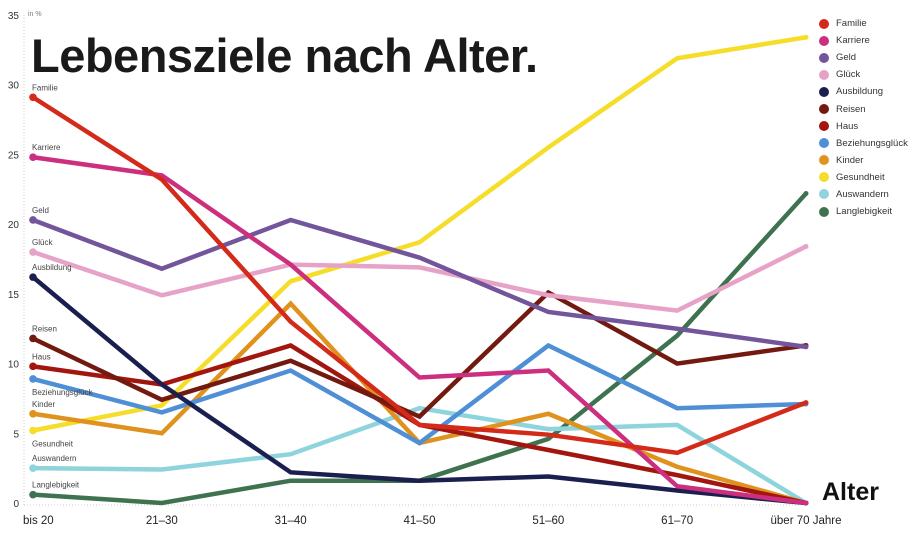  What do you see at coordinates (44, 328) in the screenshot?
I see `series-label: Reisen` at bounding box center [44, 328].